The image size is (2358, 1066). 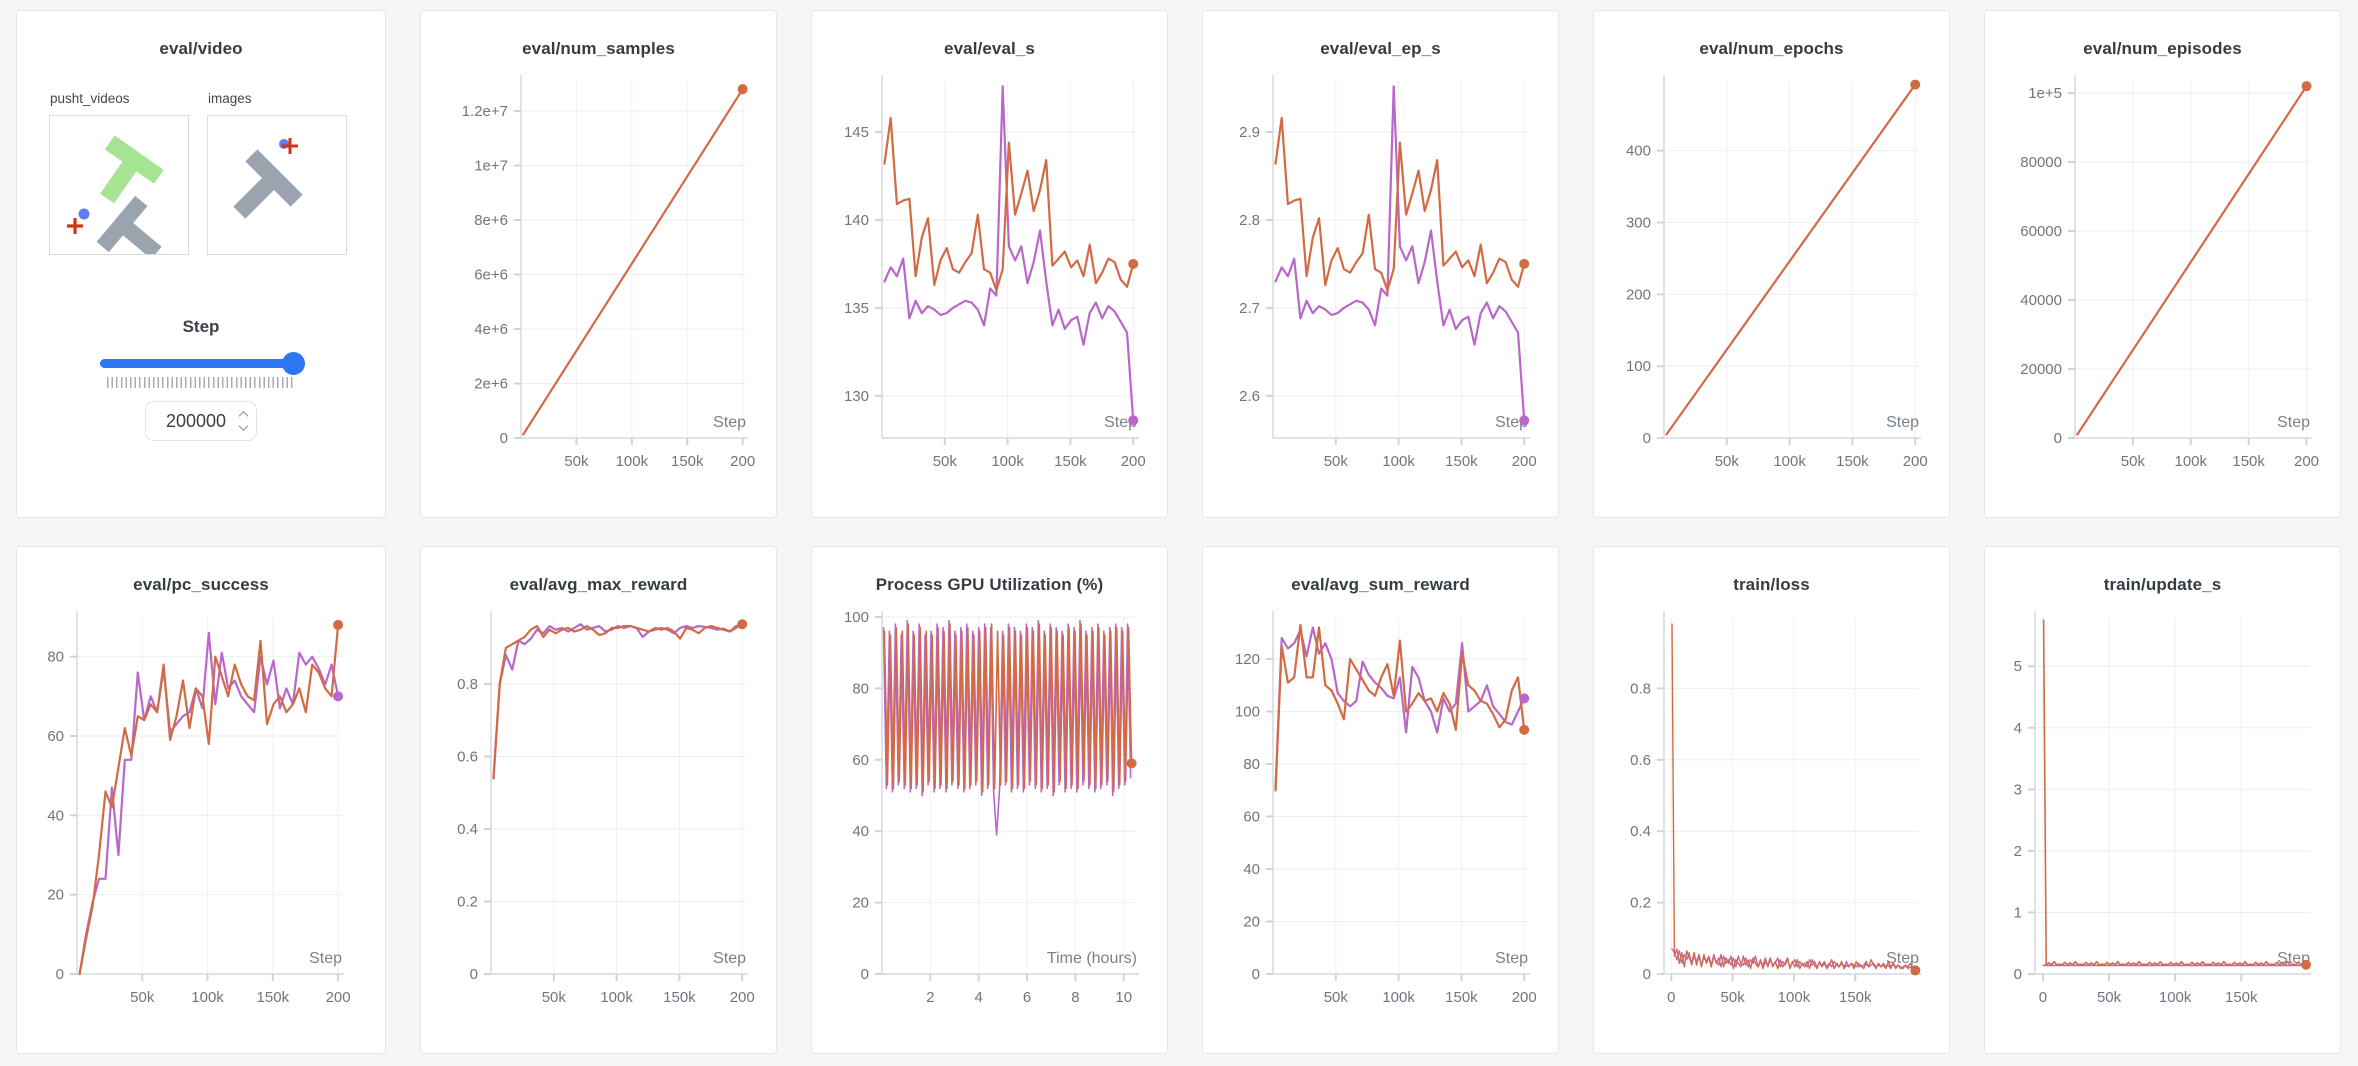 What do you see at coordinates (1249, 308) in the screenshot?
I see `svg-text: 2.7` at bounding box center [1249, 308].